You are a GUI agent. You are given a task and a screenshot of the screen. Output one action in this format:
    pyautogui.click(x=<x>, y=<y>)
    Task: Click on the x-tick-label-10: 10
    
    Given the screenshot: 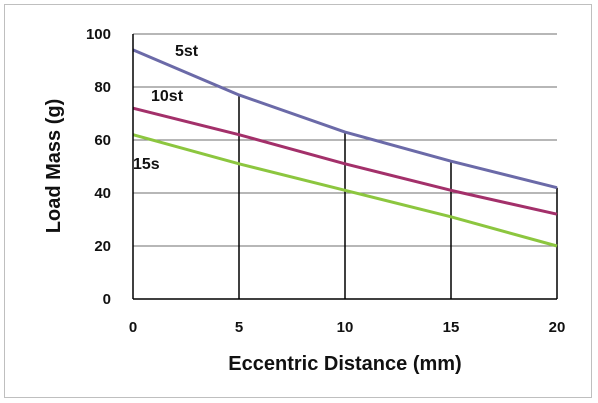 What is the action you would take?
    pyautogui.click(x=345, y=327)
    